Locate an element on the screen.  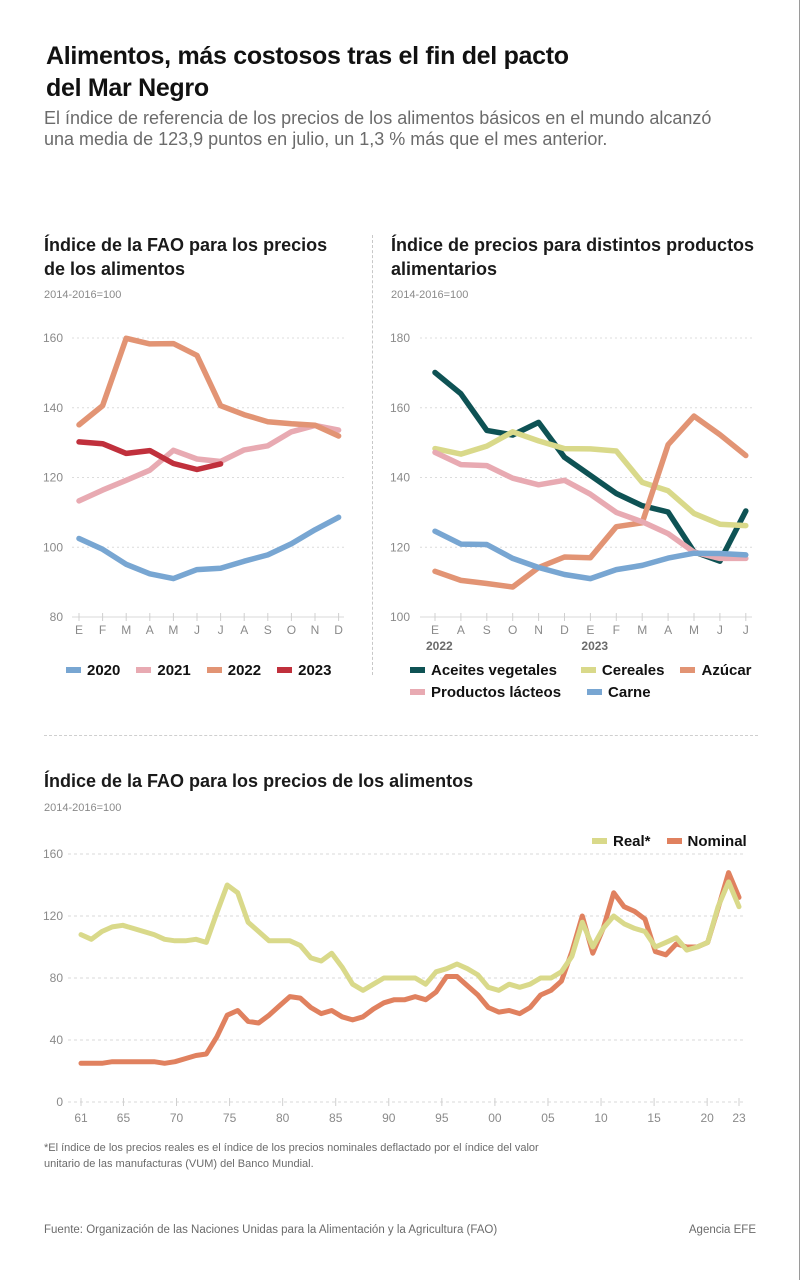
series-line-cereales is located at coordinates (590, 479).